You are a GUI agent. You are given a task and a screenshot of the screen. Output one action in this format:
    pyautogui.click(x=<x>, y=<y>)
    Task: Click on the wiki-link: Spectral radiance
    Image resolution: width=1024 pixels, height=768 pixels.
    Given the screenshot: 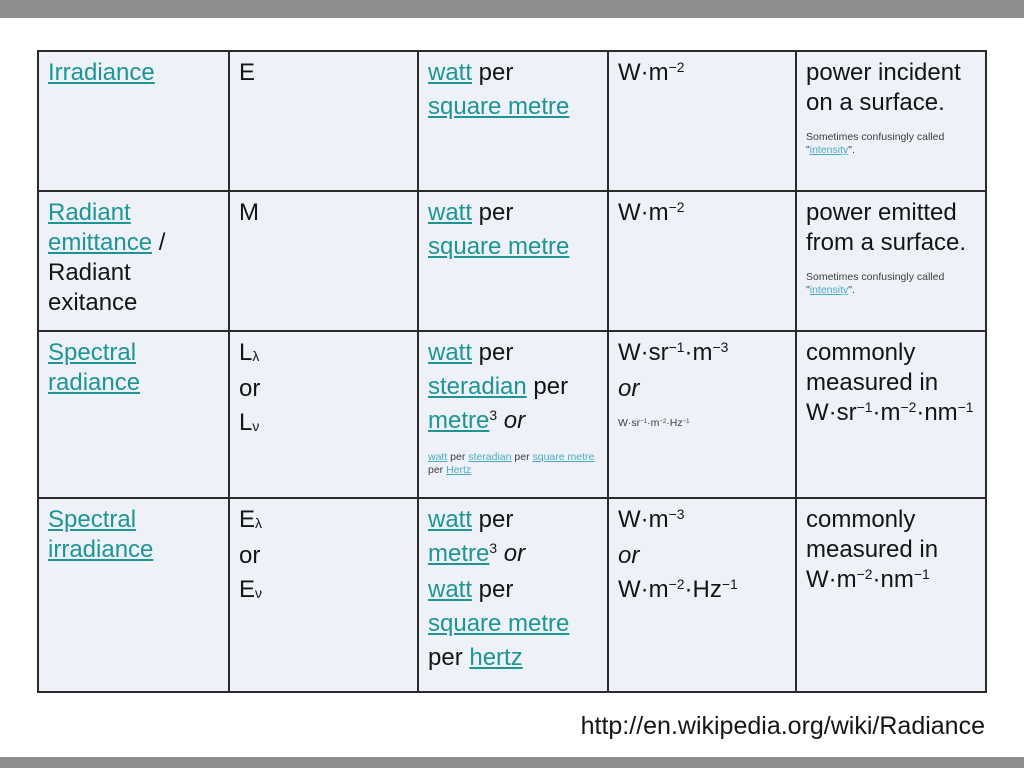 What is the action you would take?
    pyautogui.click(x=94, y=367)
    